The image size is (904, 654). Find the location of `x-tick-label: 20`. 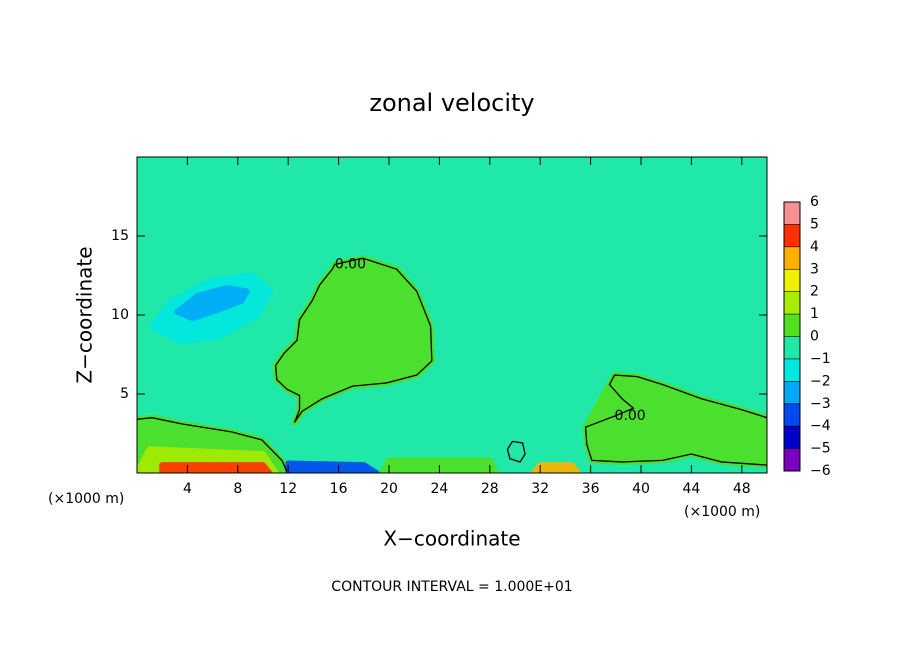

x-tick-label: 20 is located at coordinates (389, 489).